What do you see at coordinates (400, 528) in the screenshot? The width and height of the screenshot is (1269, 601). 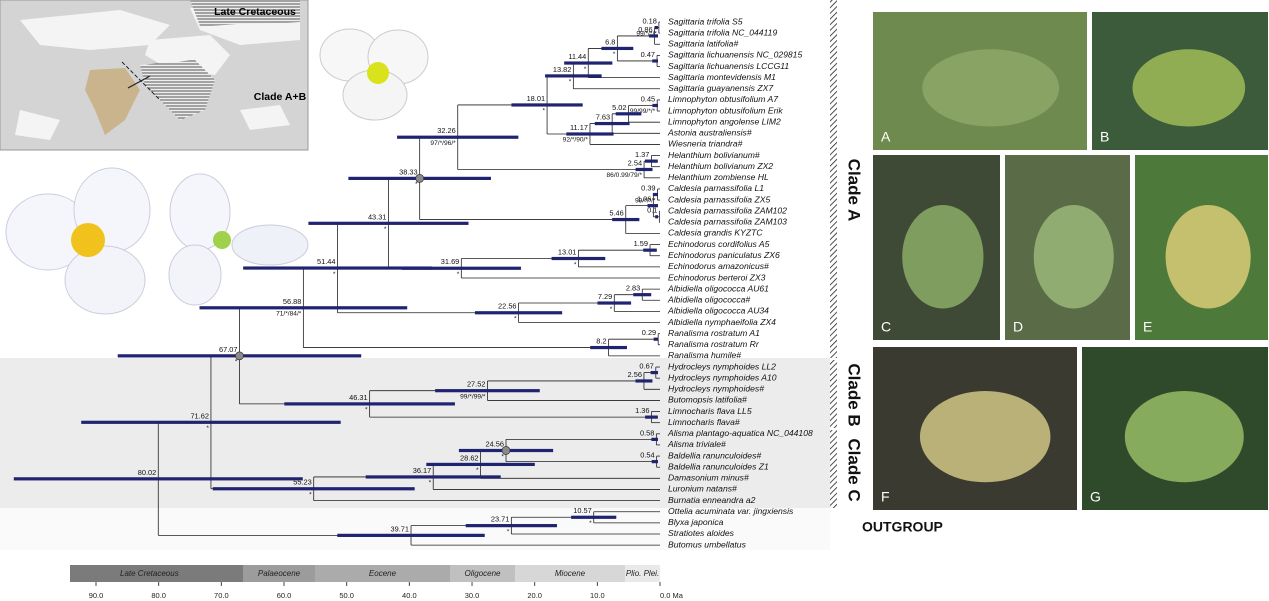 I see `node-age: 39.71` at bounding box center [400, 528].